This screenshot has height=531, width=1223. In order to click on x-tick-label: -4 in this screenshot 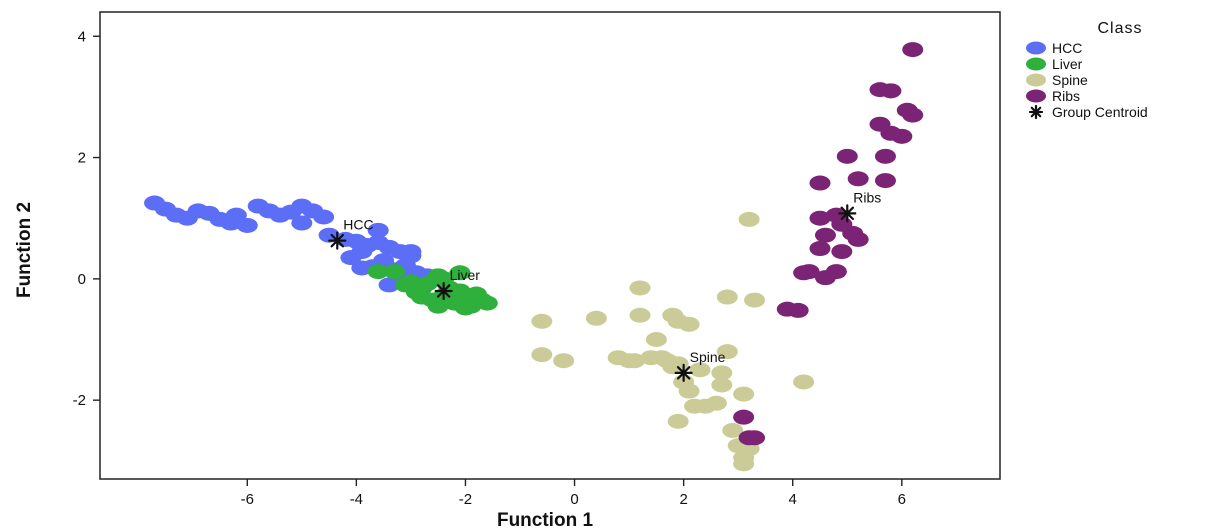, I will do `click(356, 499)`.